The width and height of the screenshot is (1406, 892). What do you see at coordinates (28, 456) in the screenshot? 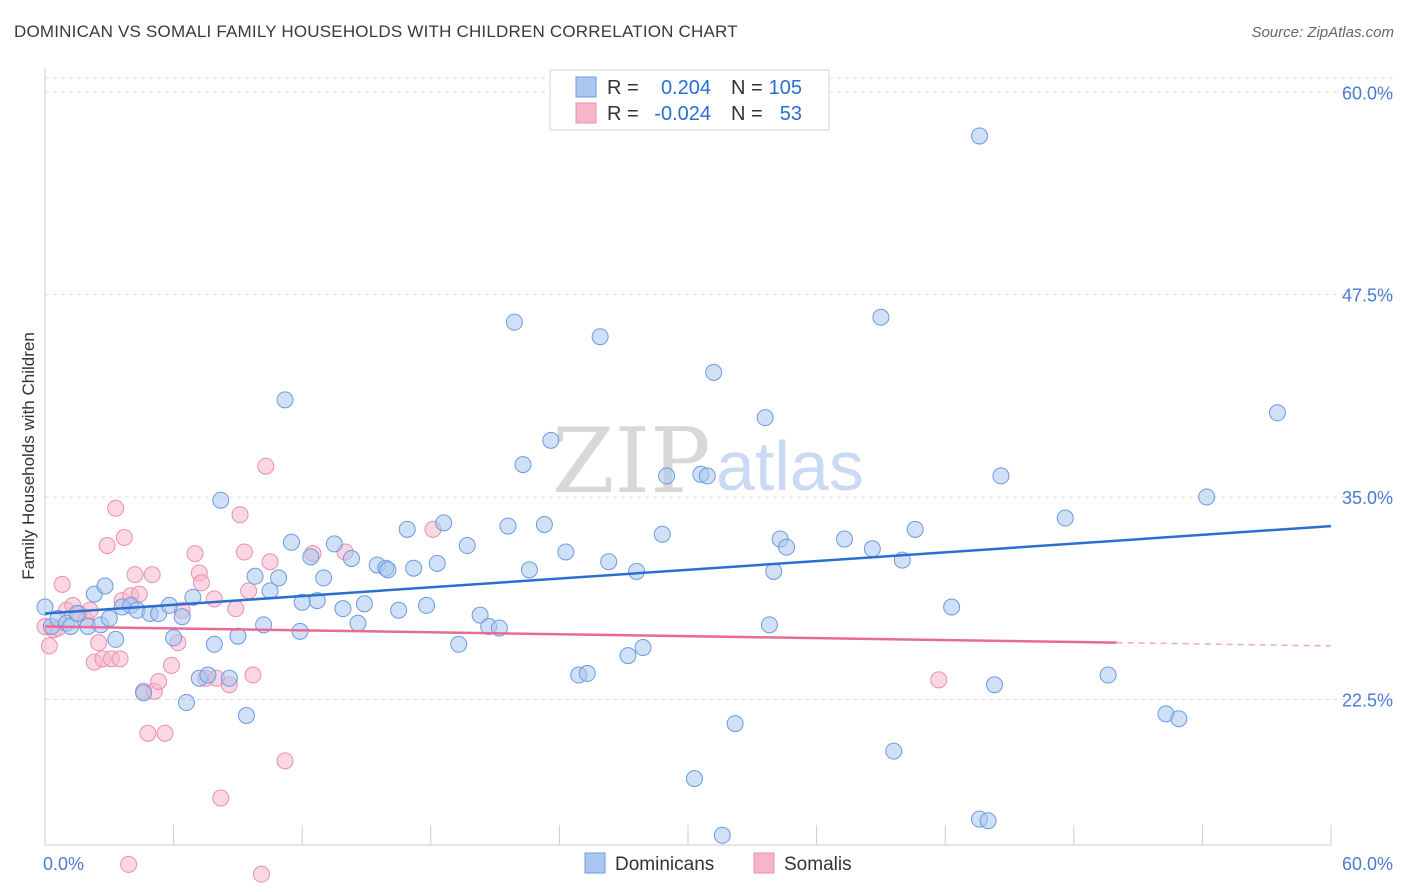
I see `y-axis-label: Family Households with Children` at bounding box center [28, 456].